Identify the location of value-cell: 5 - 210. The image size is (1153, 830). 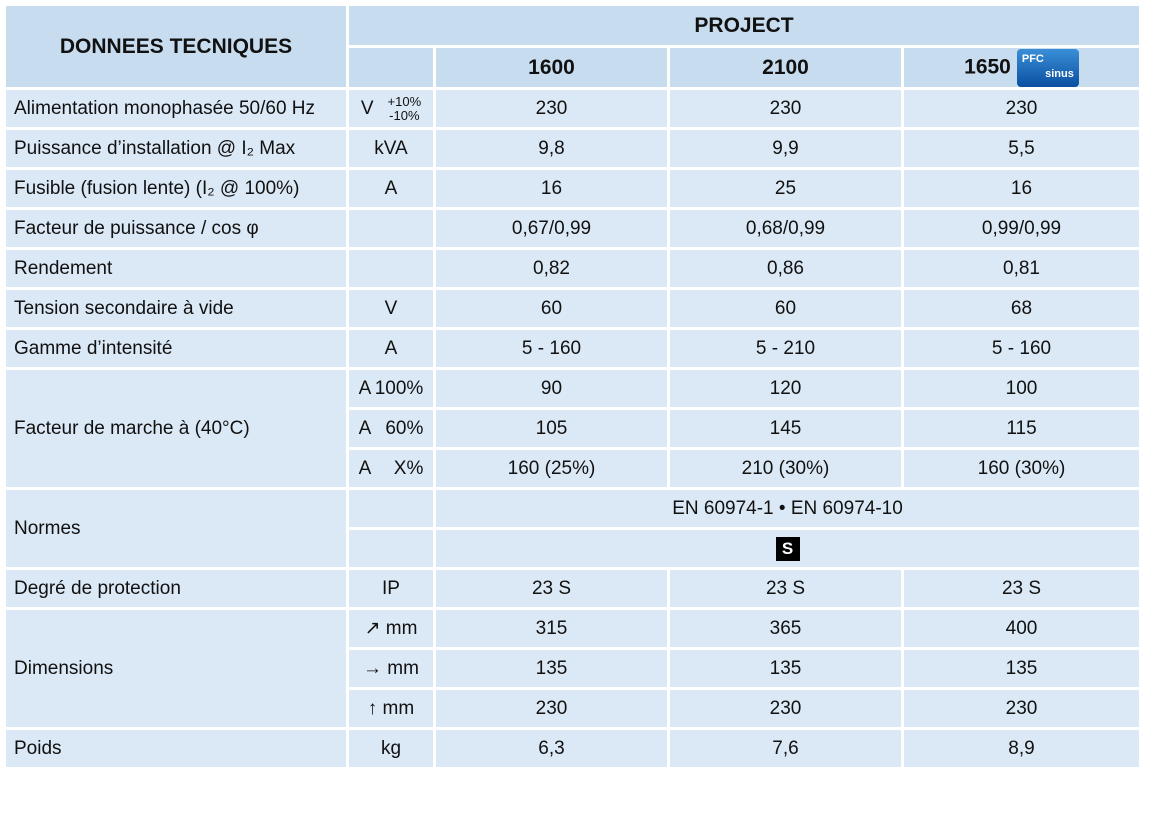
(785, 348).